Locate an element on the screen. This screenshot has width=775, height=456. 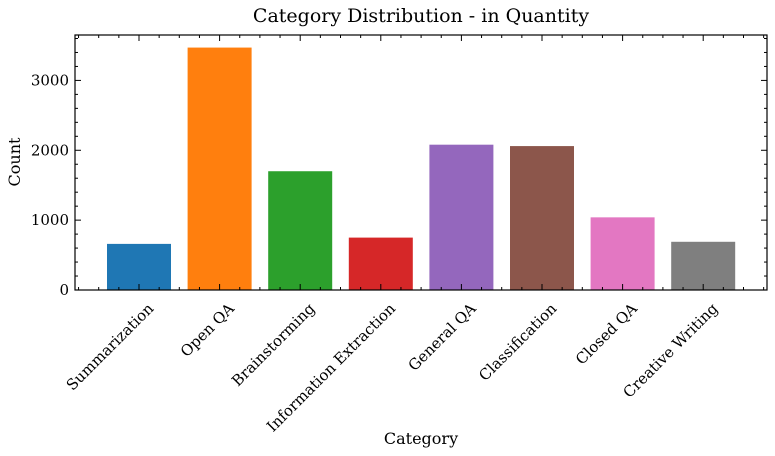
bar-creative-writing is located at coordinates (703, 265).